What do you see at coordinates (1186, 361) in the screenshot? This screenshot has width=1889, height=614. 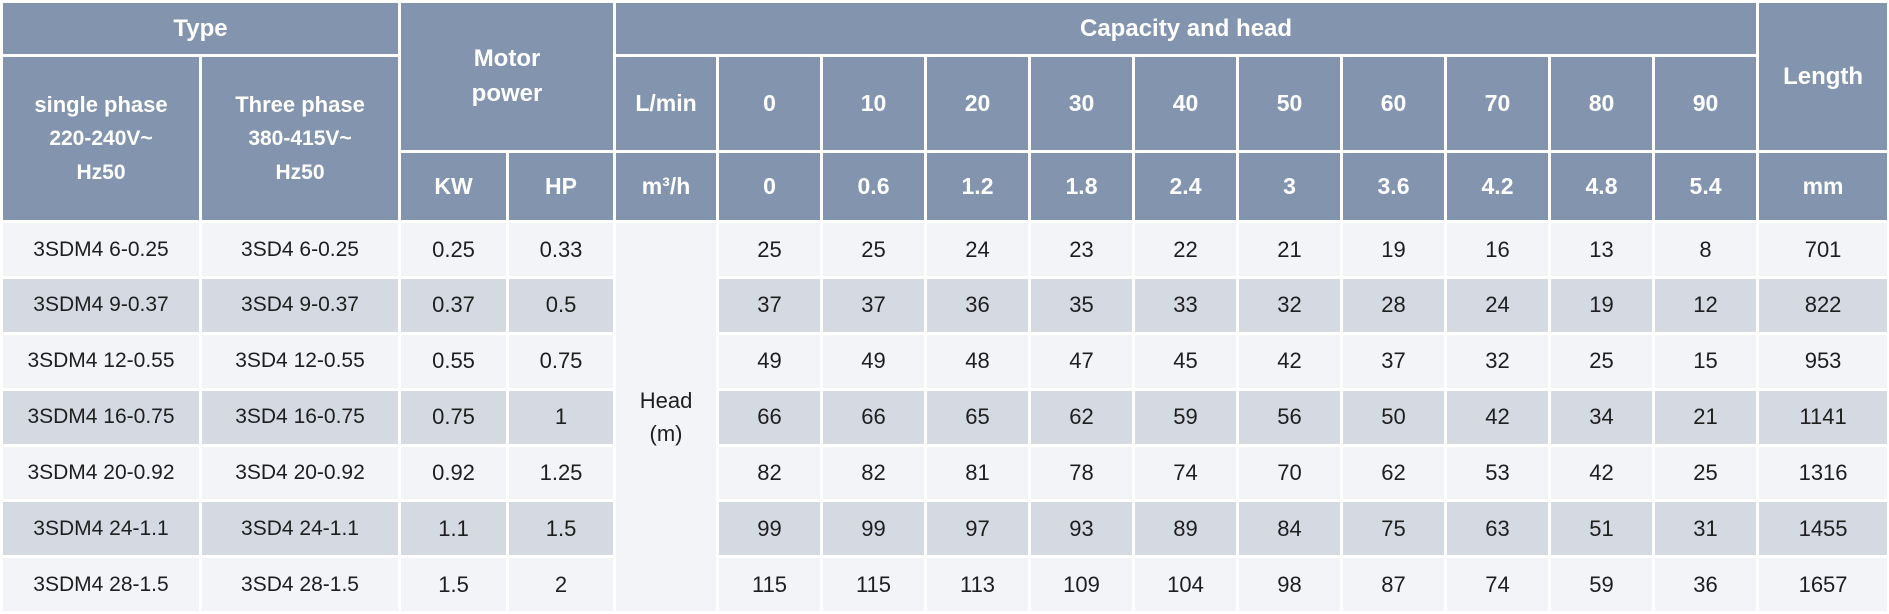 I see `cell-head-value: 45` at bounding box center [1186, 361].